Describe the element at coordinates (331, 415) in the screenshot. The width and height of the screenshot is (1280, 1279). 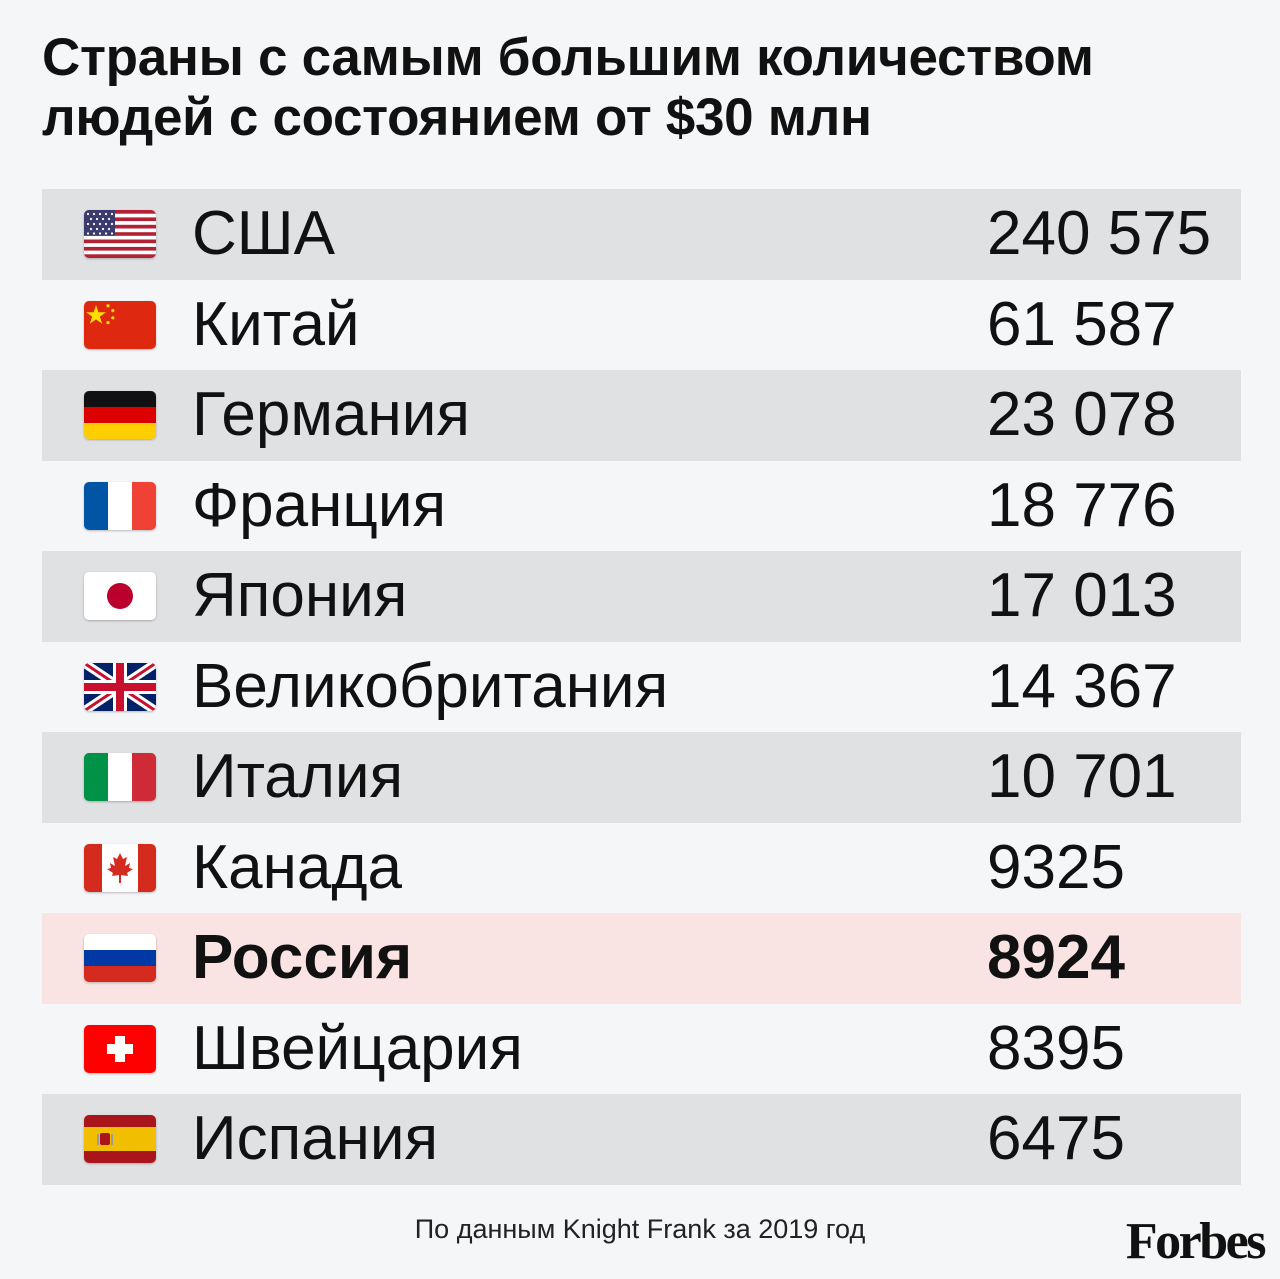
I see `country-name: Германия` at that location.